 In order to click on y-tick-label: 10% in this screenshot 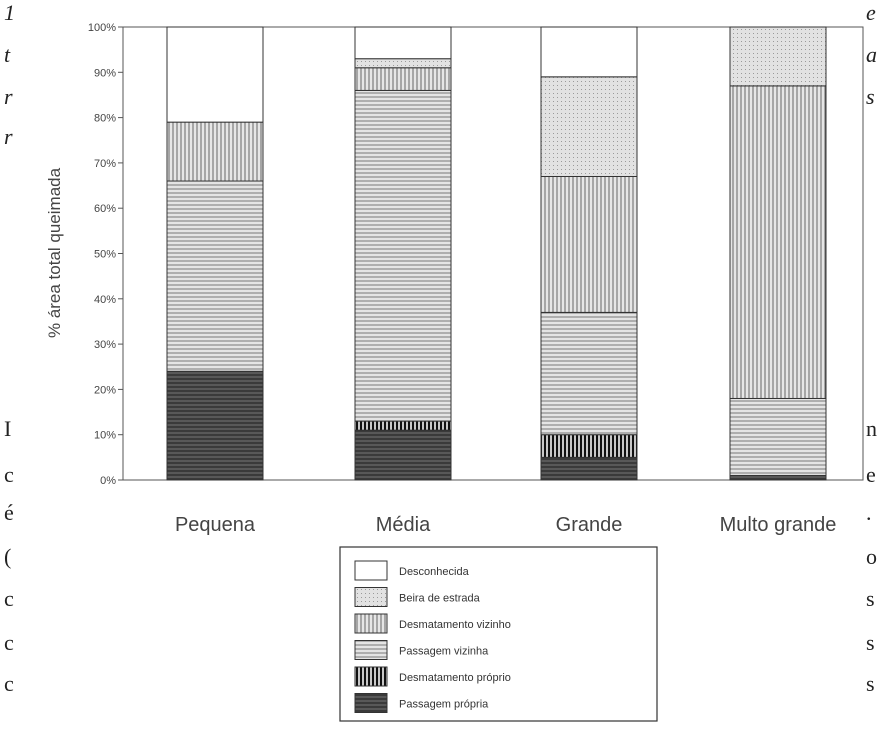, I will do `click(105, 436)`.